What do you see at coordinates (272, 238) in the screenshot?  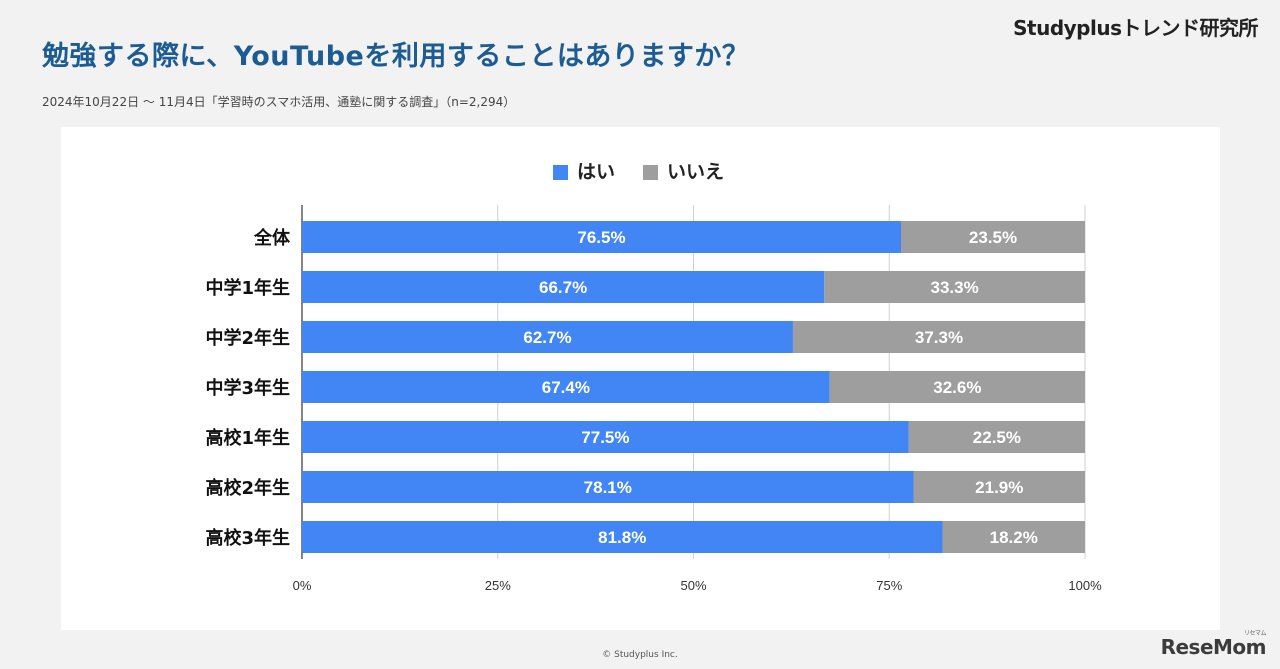 I see `category-label: 全体` at bounding box center [272, 238].